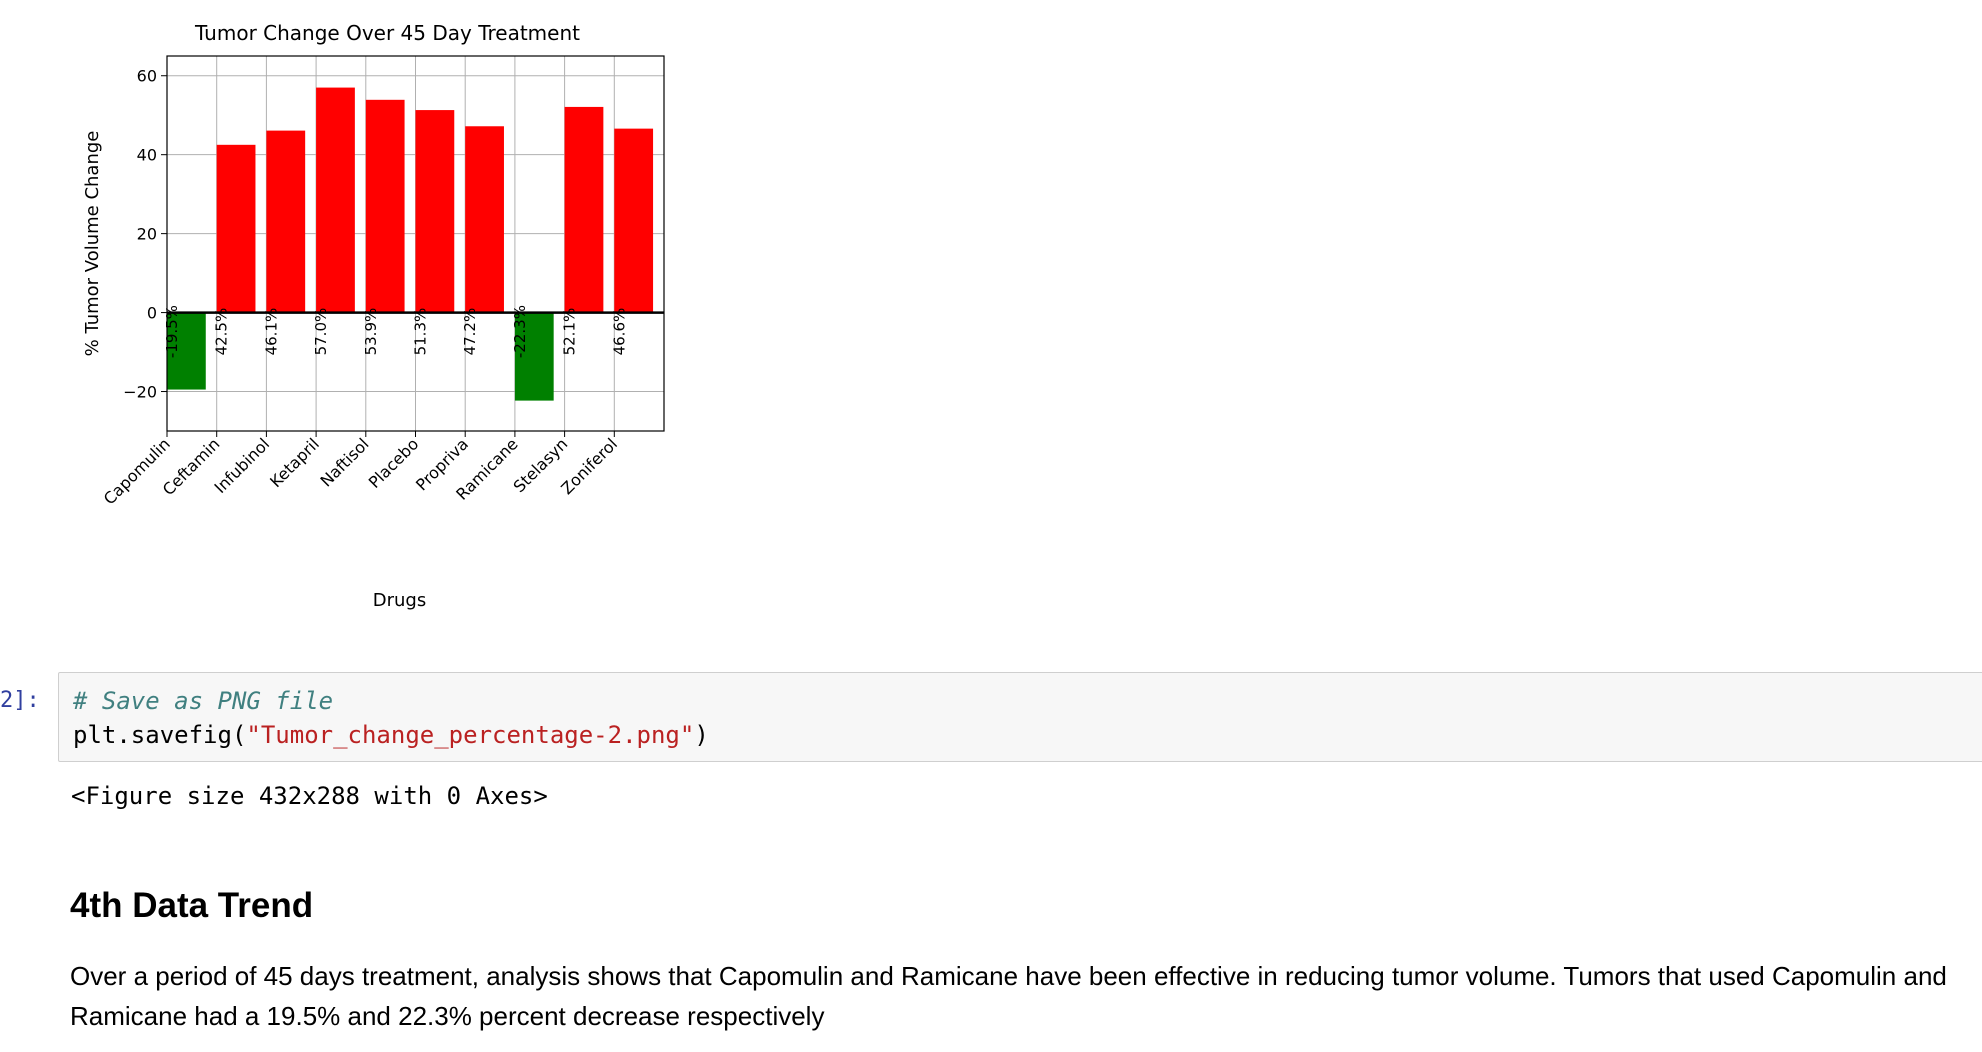 The width and height of the screenshot is (1982, 1052). Describe the element at coordinates (470, 332) in the screenshot. I see `data-label: 47.2%` at that location.